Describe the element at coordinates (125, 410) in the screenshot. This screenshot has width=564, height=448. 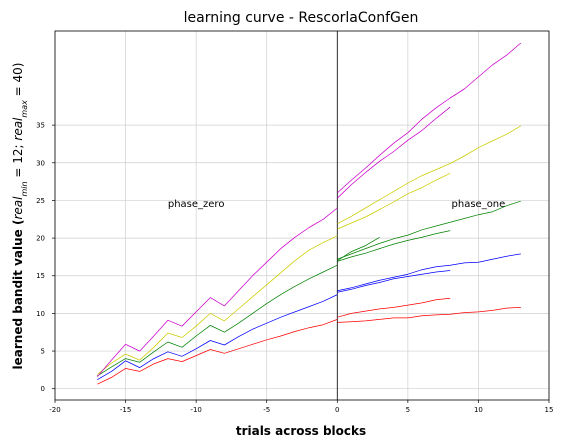
I see `x-tick-label: -15` at that location.